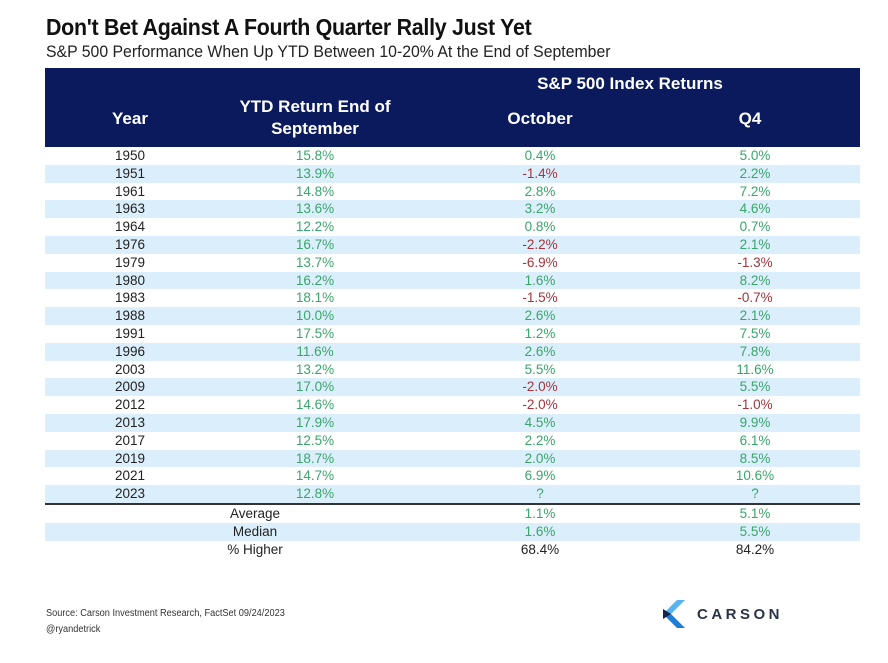 This screenshot has width=888, height=663. What do you see at coordinates (315, 494) in the screenshot?
I see `ytd-return-cell: 12.8%` at bounding box center [315, 494].